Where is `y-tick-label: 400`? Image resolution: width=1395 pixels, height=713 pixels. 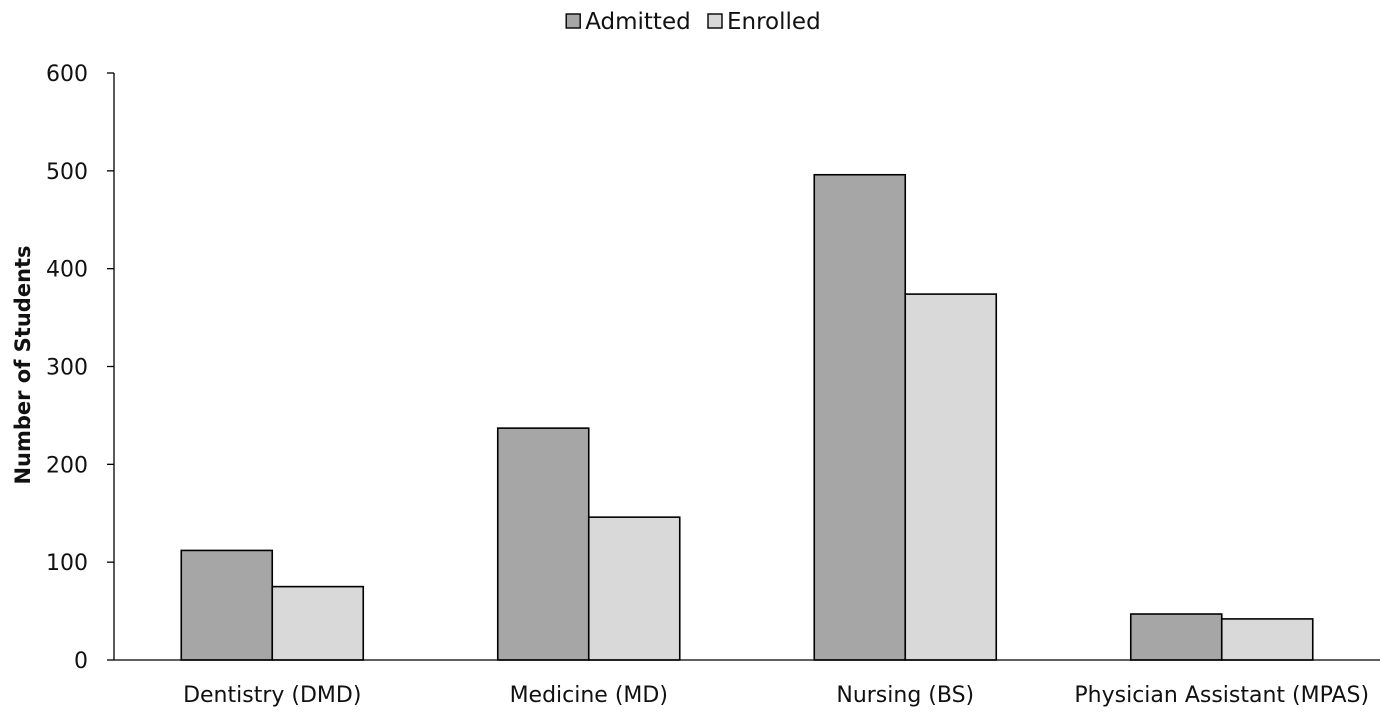
y-tick-label: 400 is located at coordinates (67, 270).